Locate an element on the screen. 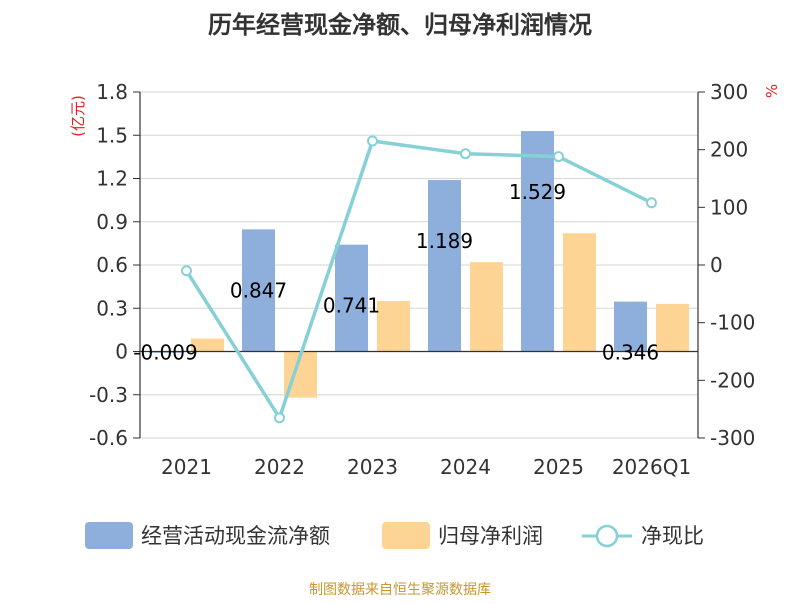 The height and width of the screenshot is (604, 800). legend-swatch-cashflow is located at coordinates (109, 535).